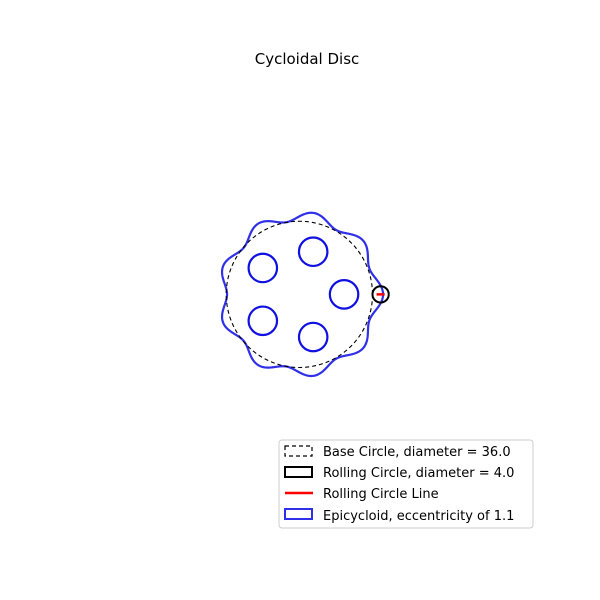 This screenshot has width=600, height=600. I want to click on plot-area, so click(305, 294).